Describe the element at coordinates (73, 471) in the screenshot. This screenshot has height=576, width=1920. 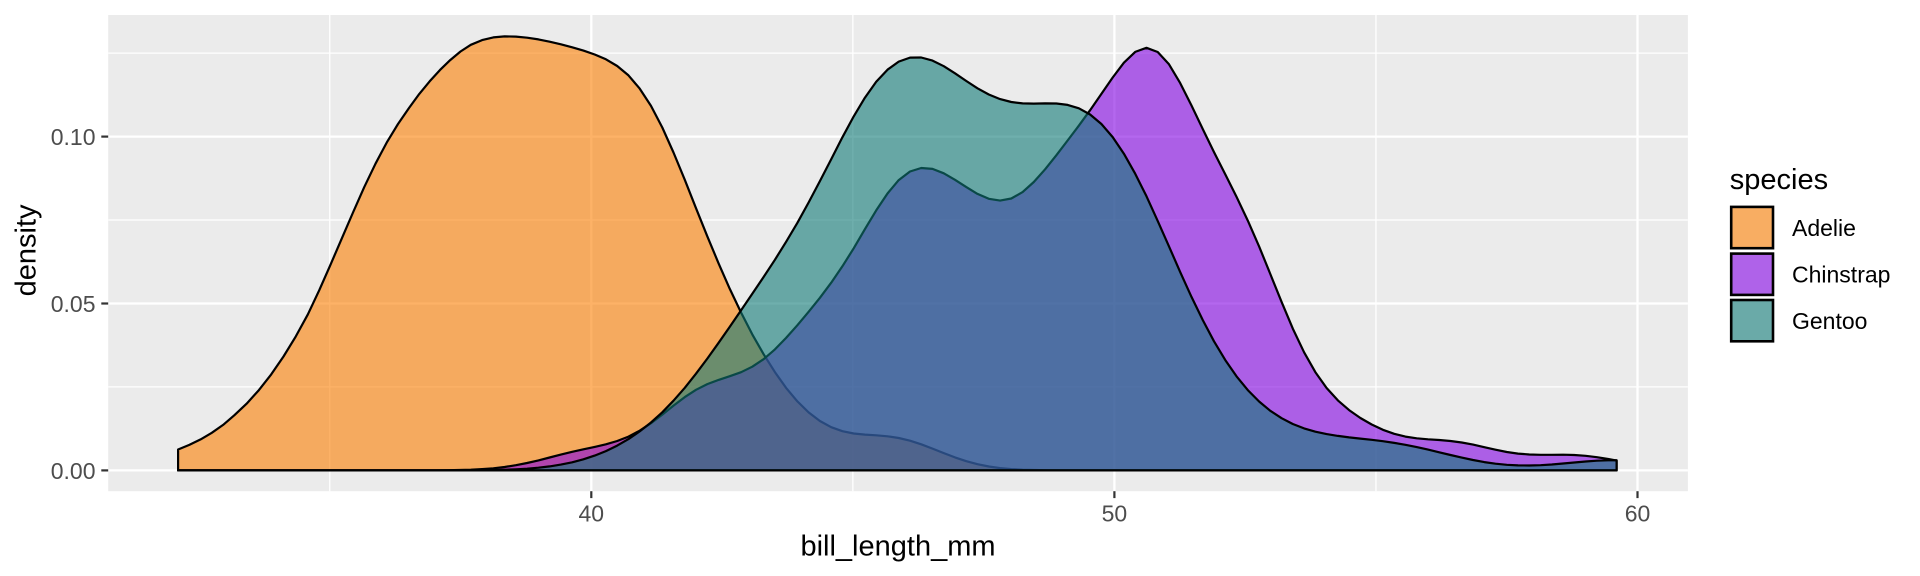
I see `svg-text: 0.00` at that location.